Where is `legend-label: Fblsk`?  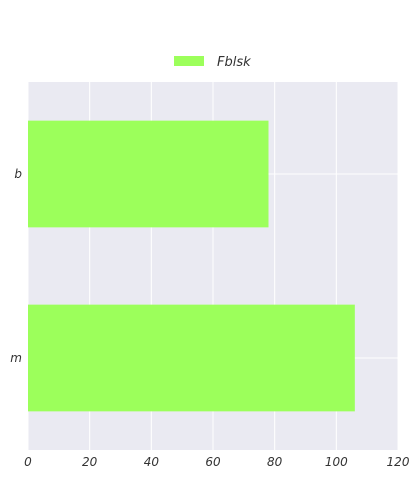
legend-label: Fblsk is located at coordinates (234, 62).